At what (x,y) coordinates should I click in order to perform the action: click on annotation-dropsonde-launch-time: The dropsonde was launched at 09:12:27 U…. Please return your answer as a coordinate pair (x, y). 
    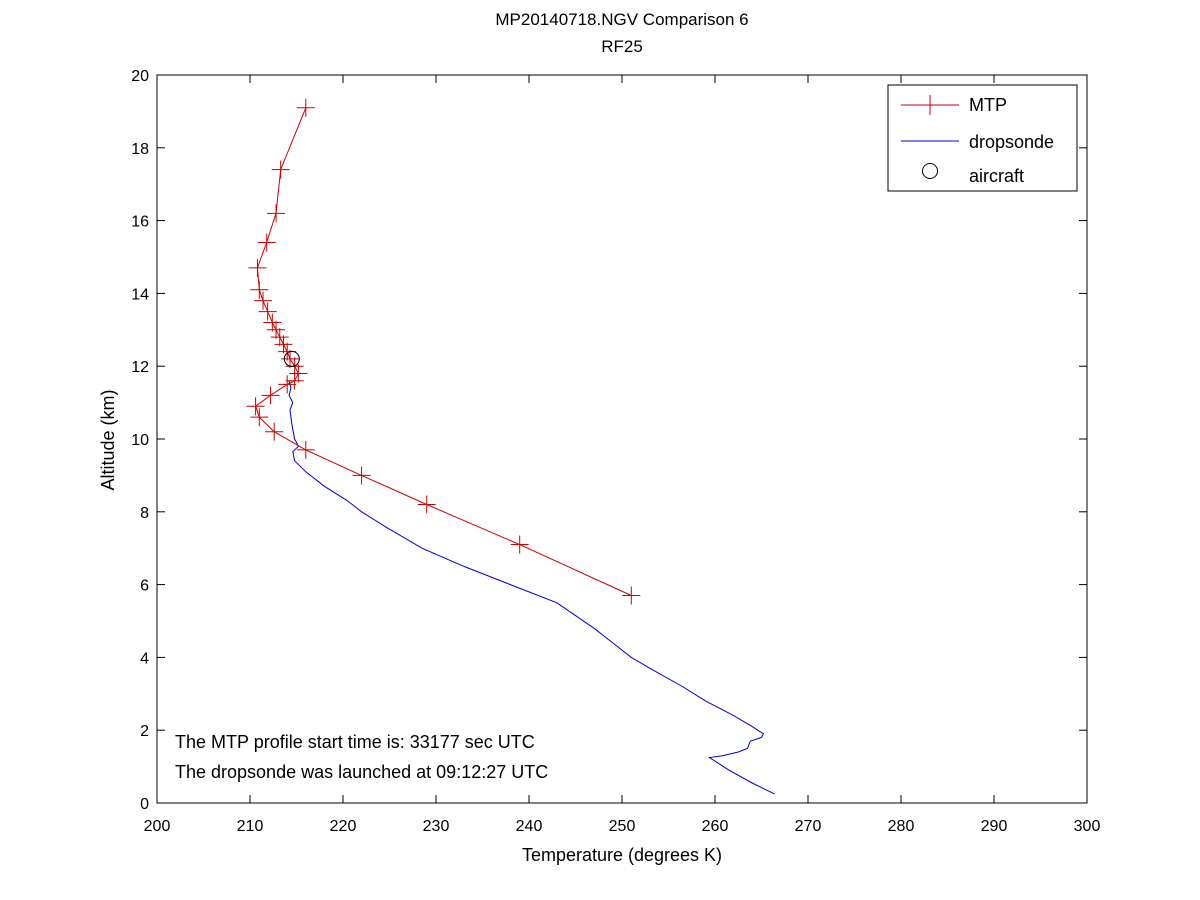
    Looking at the image, I should click on (361, 772).